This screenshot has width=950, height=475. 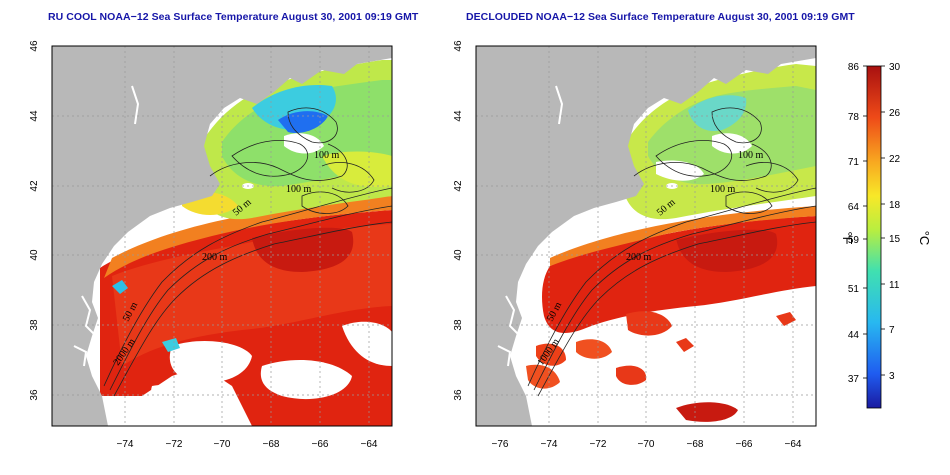 I want to click on celsius-tick: 26, so click(x=895, y=113).